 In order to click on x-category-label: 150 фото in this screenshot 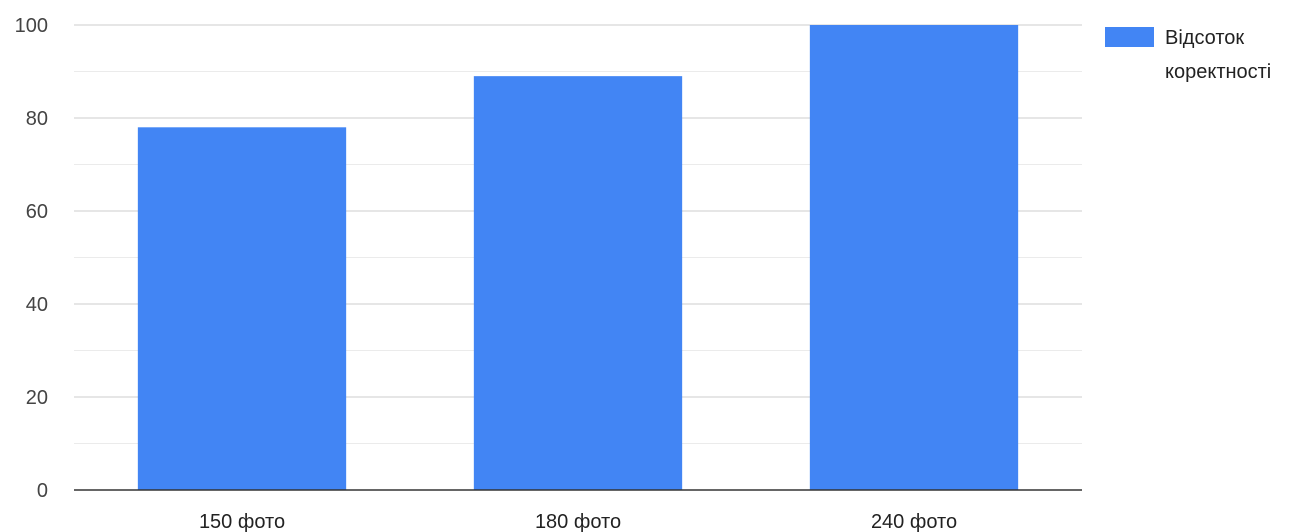, I will do `click(242, 521)`.